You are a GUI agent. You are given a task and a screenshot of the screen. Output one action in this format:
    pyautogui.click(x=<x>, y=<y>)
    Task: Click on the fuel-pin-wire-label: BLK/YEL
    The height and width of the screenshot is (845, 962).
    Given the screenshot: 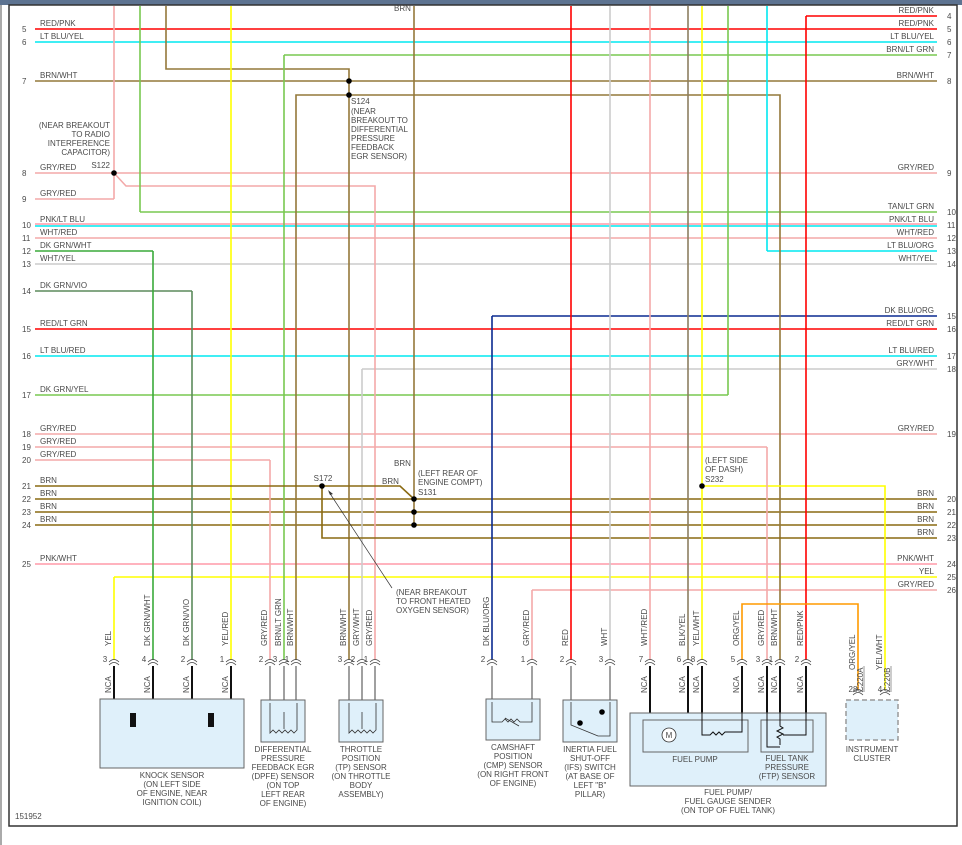 What is the action you would take?
    pyautogui.click(x=682, y=629)
    